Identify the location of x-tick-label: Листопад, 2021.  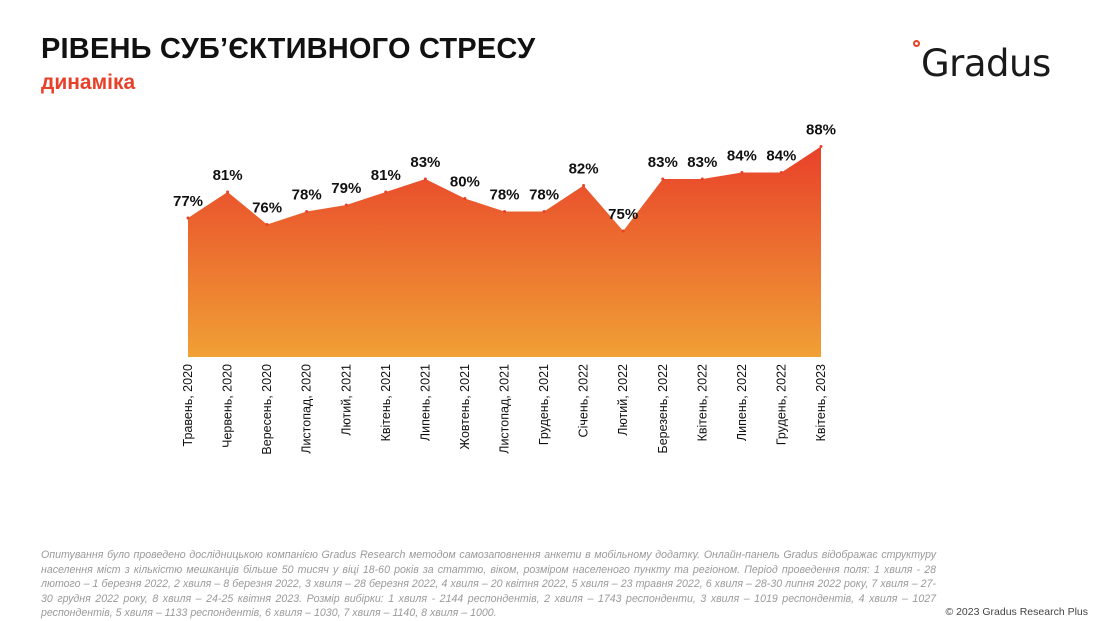
(505, 409).